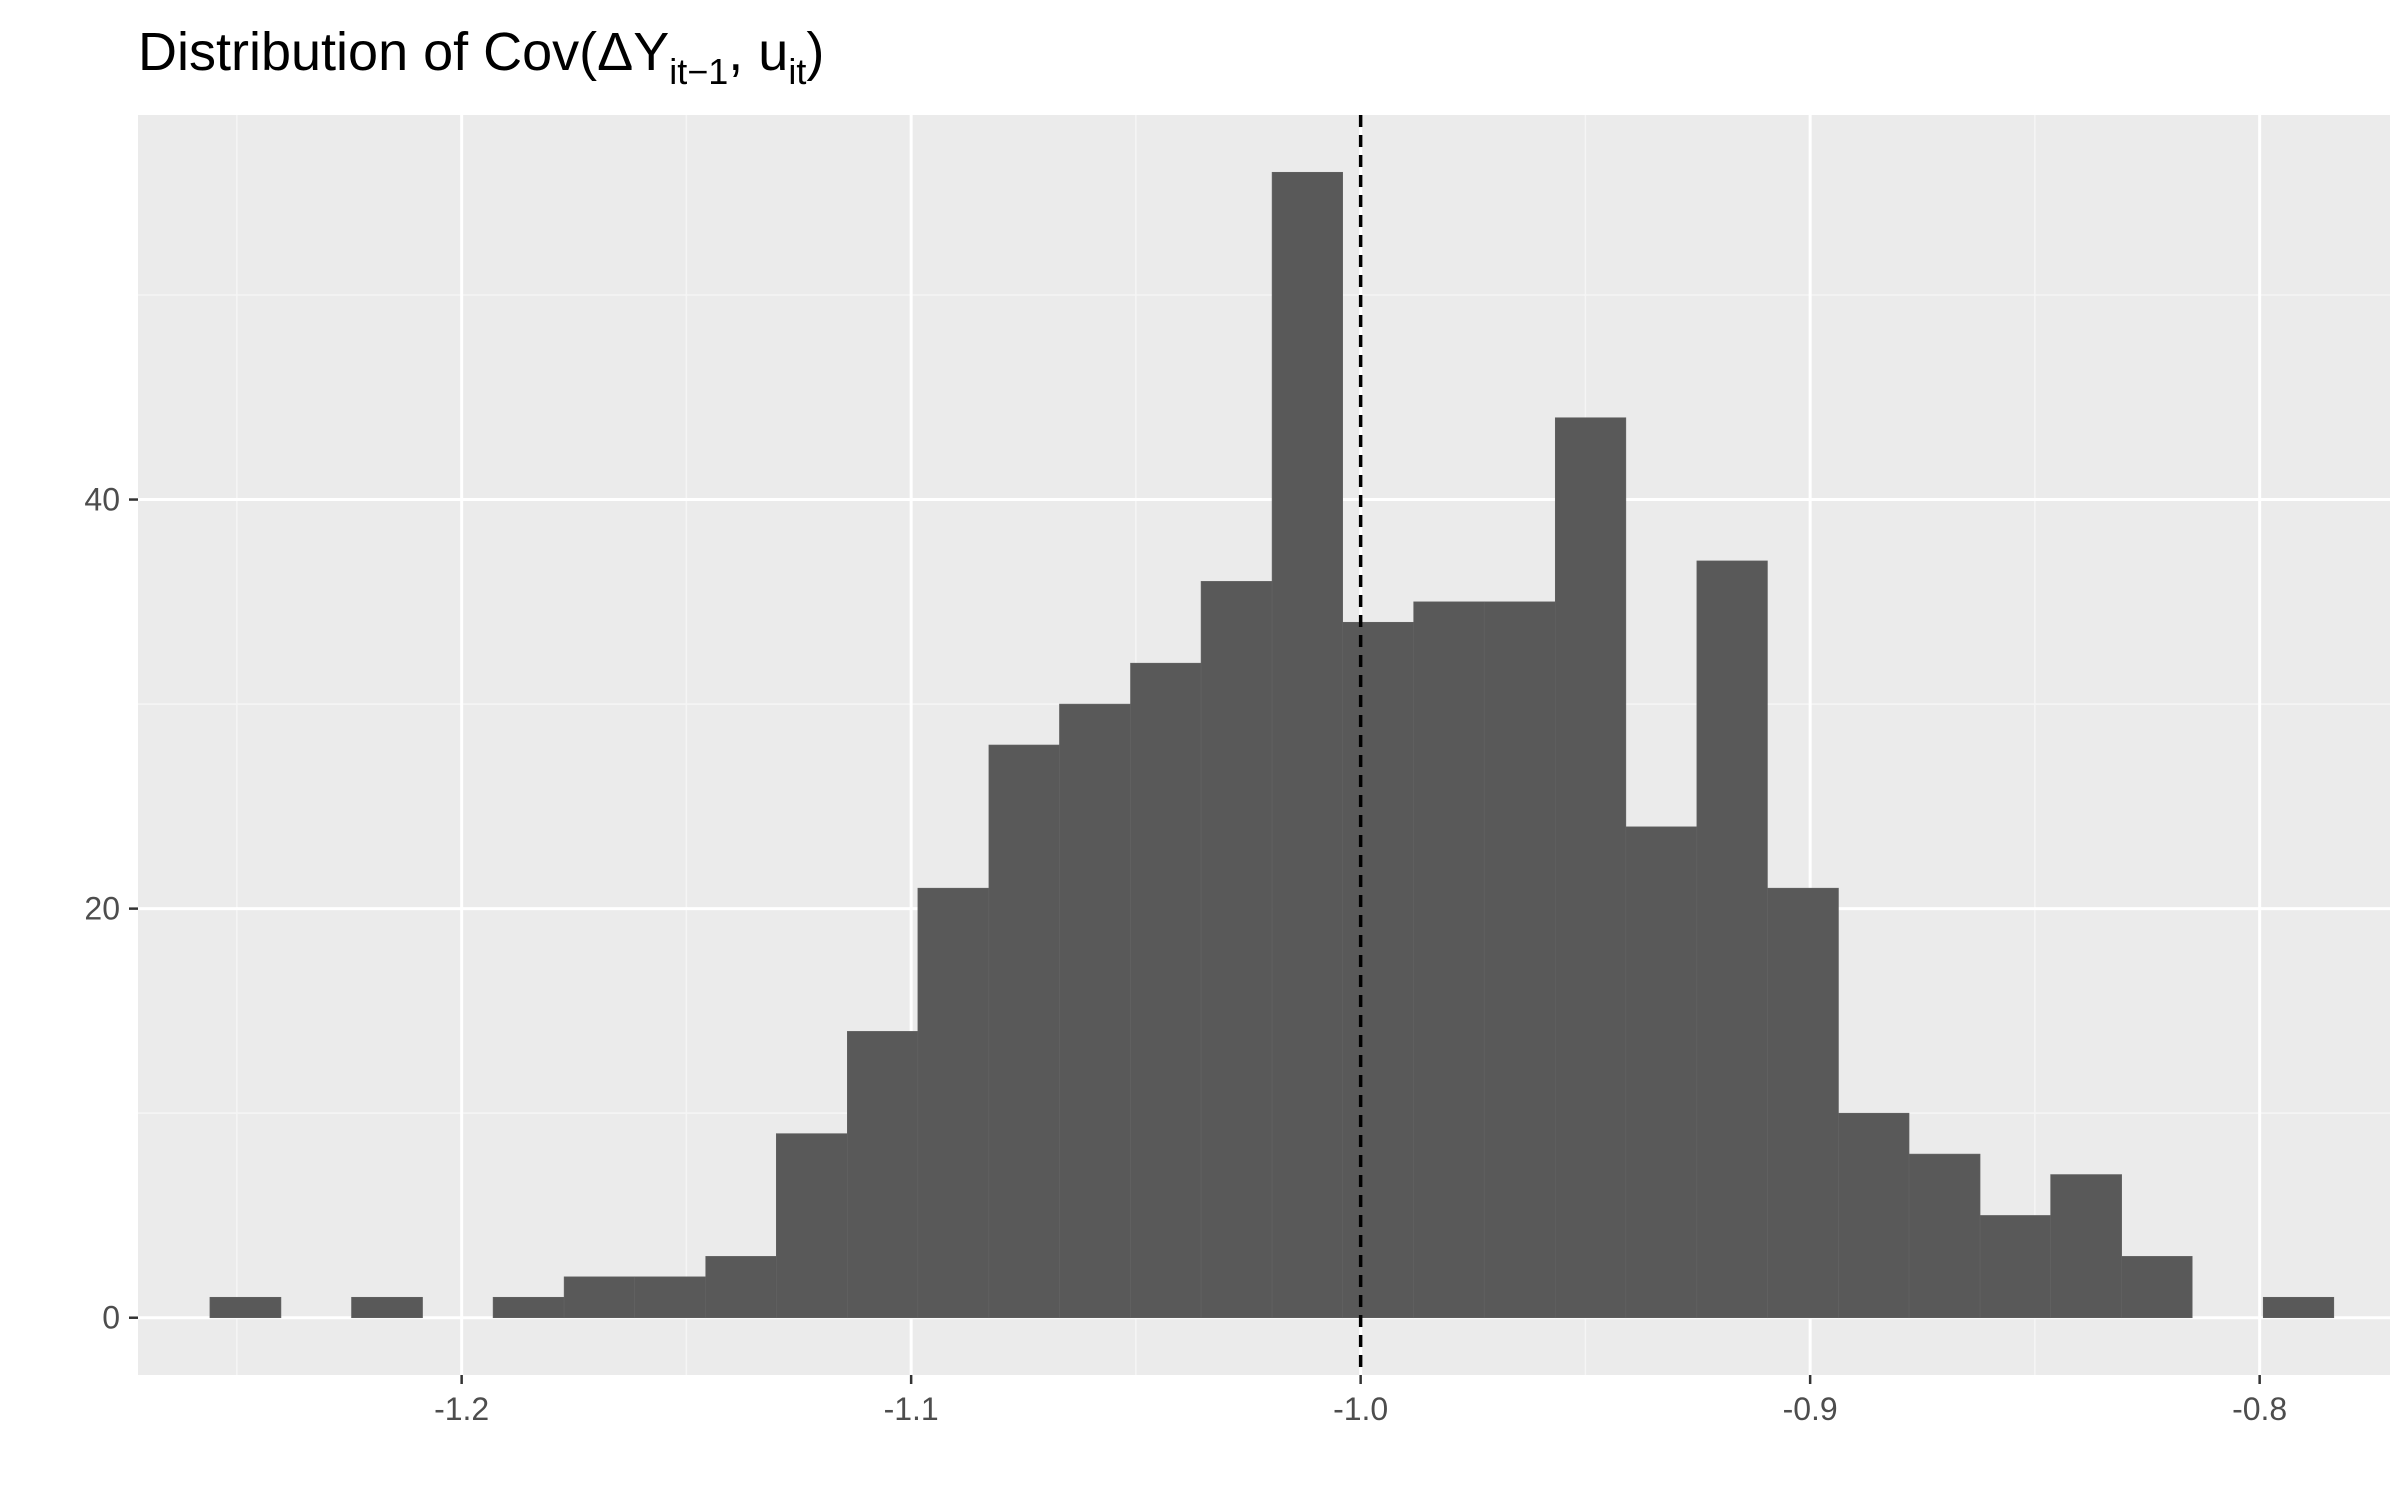 Image resolution: width=2400 pixels, height=1500 pixels. I want to click on x-tick-label: -1.2, so click(461, 1409).